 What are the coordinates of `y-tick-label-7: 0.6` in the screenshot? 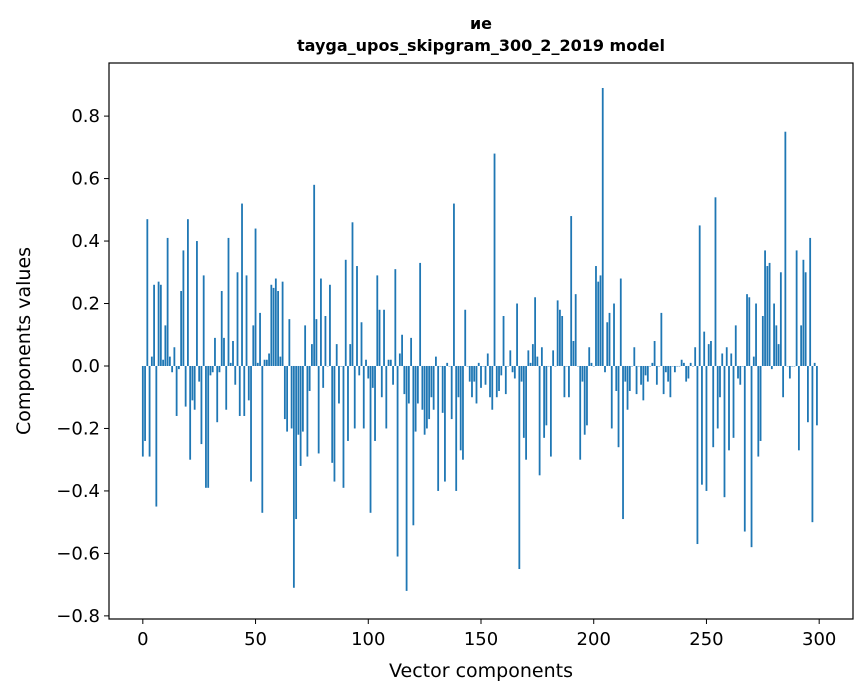 It's located at (85, 179).